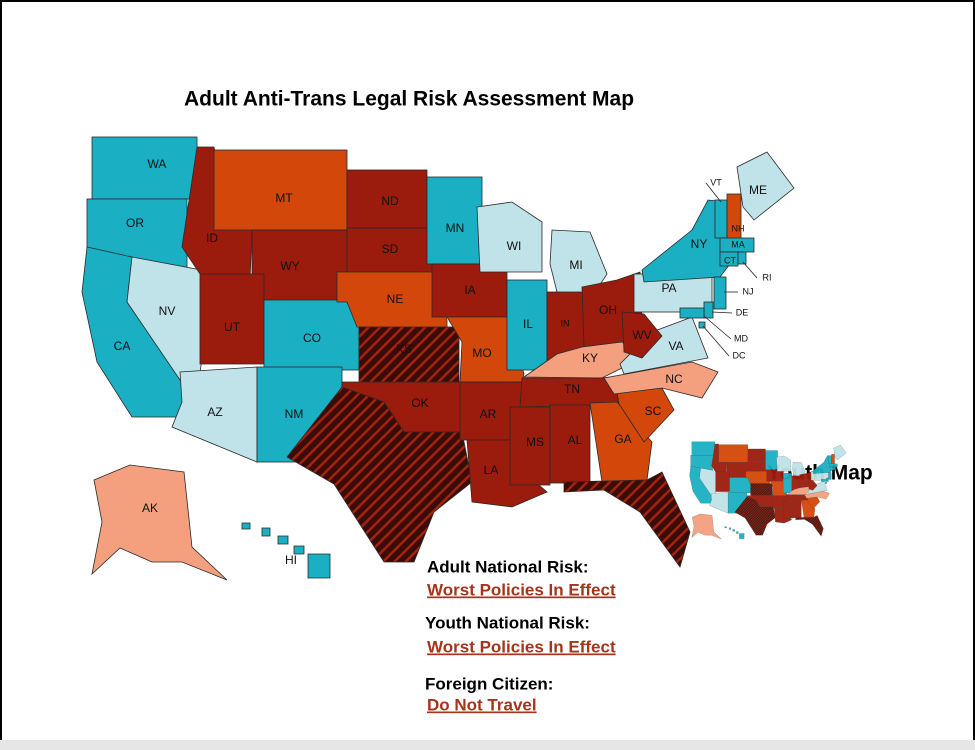 Image resolution: width=975 pixels, height=750 pixels. Describe the element at coordinates (572, 389) in the screenshot. I see `state-label: TN` at that location.